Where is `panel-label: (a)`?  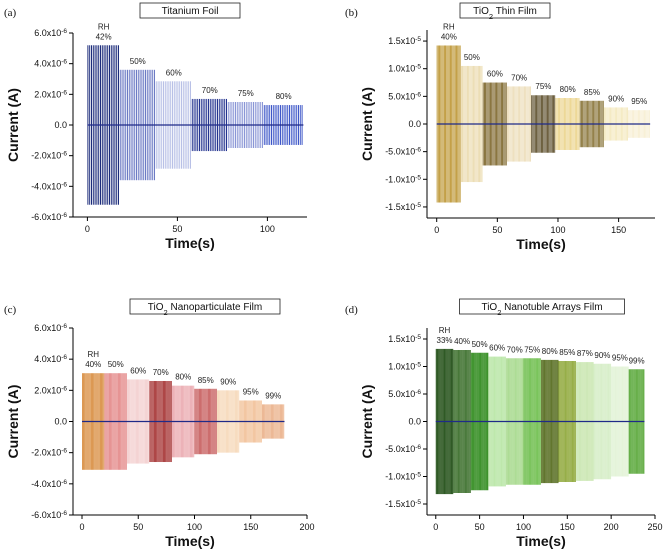 panel-label: (a) is located at coordinates (10, 13).